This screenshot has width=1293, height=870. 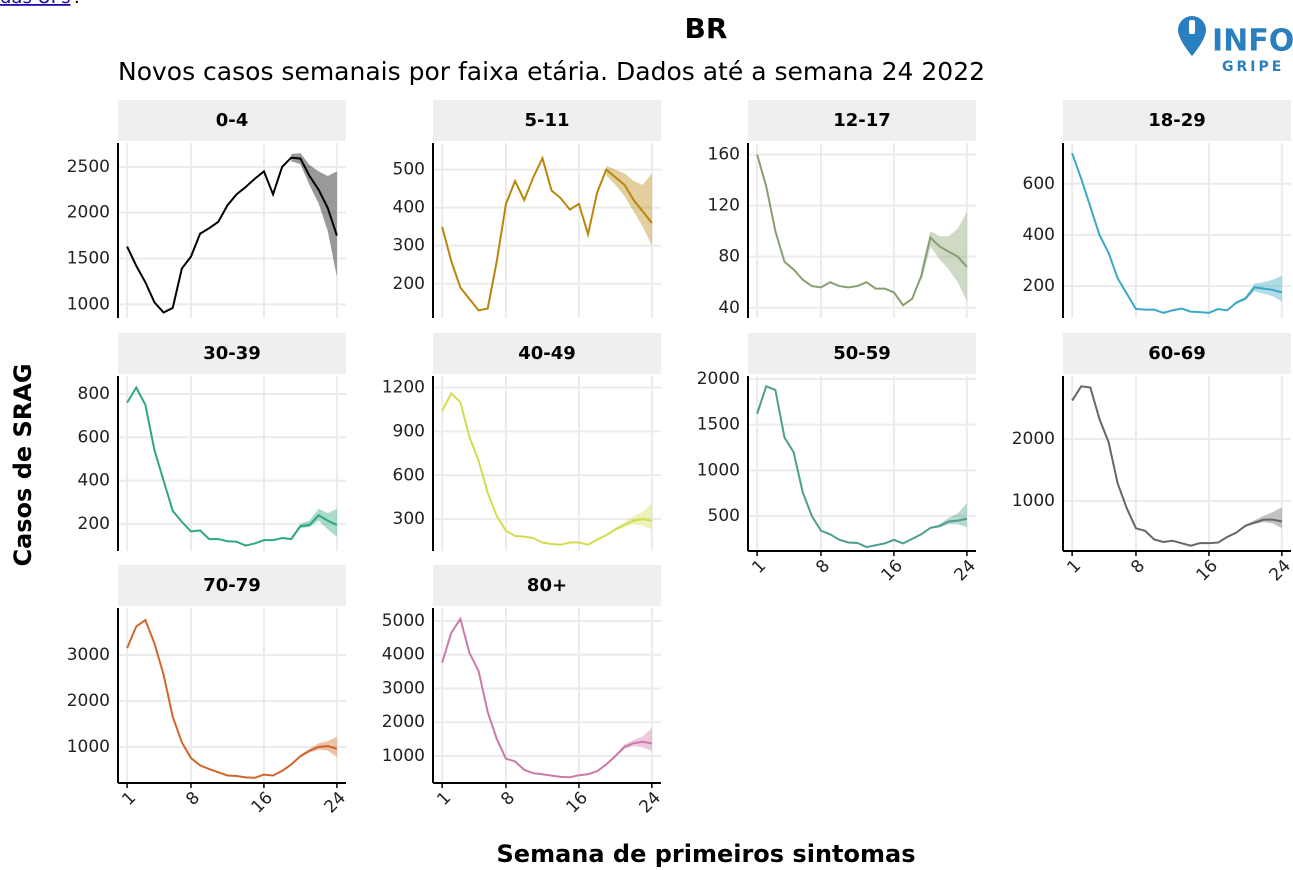 What do you see at coordinates (1253, 67) in the screenshot?
I see `logo-bottom: GRIPE` at bounding box center [1253, 67].